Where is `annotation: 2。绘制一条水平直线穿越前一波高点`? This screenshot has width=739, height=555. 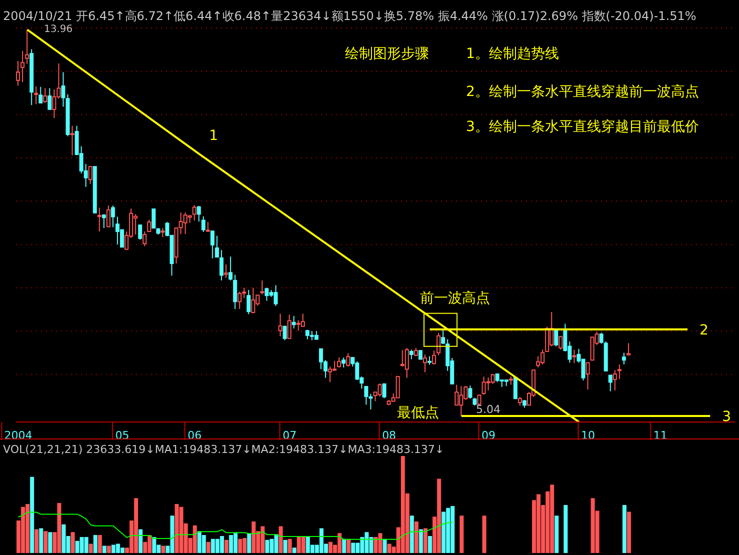 annotation: 2。绘制一条水平直线穿越前一波高点 is located at coordinates (582, 92).